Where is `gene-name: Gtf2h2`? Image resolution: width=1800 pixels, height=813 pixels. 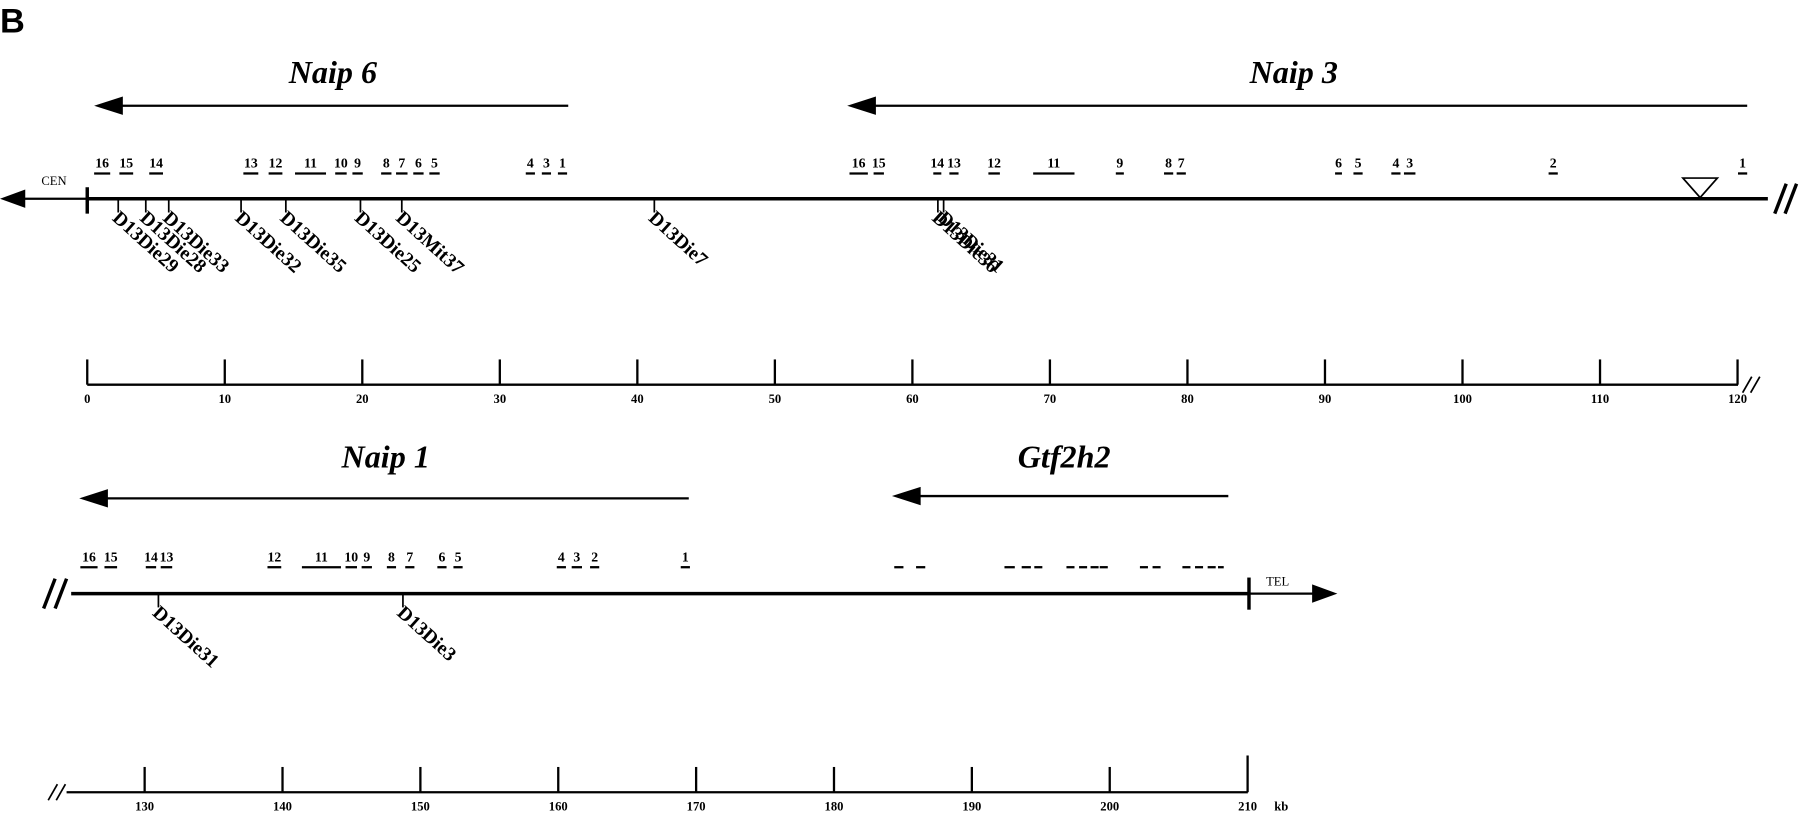
gene-name: Gtf2h2 is located at coordinates (1064, 456).